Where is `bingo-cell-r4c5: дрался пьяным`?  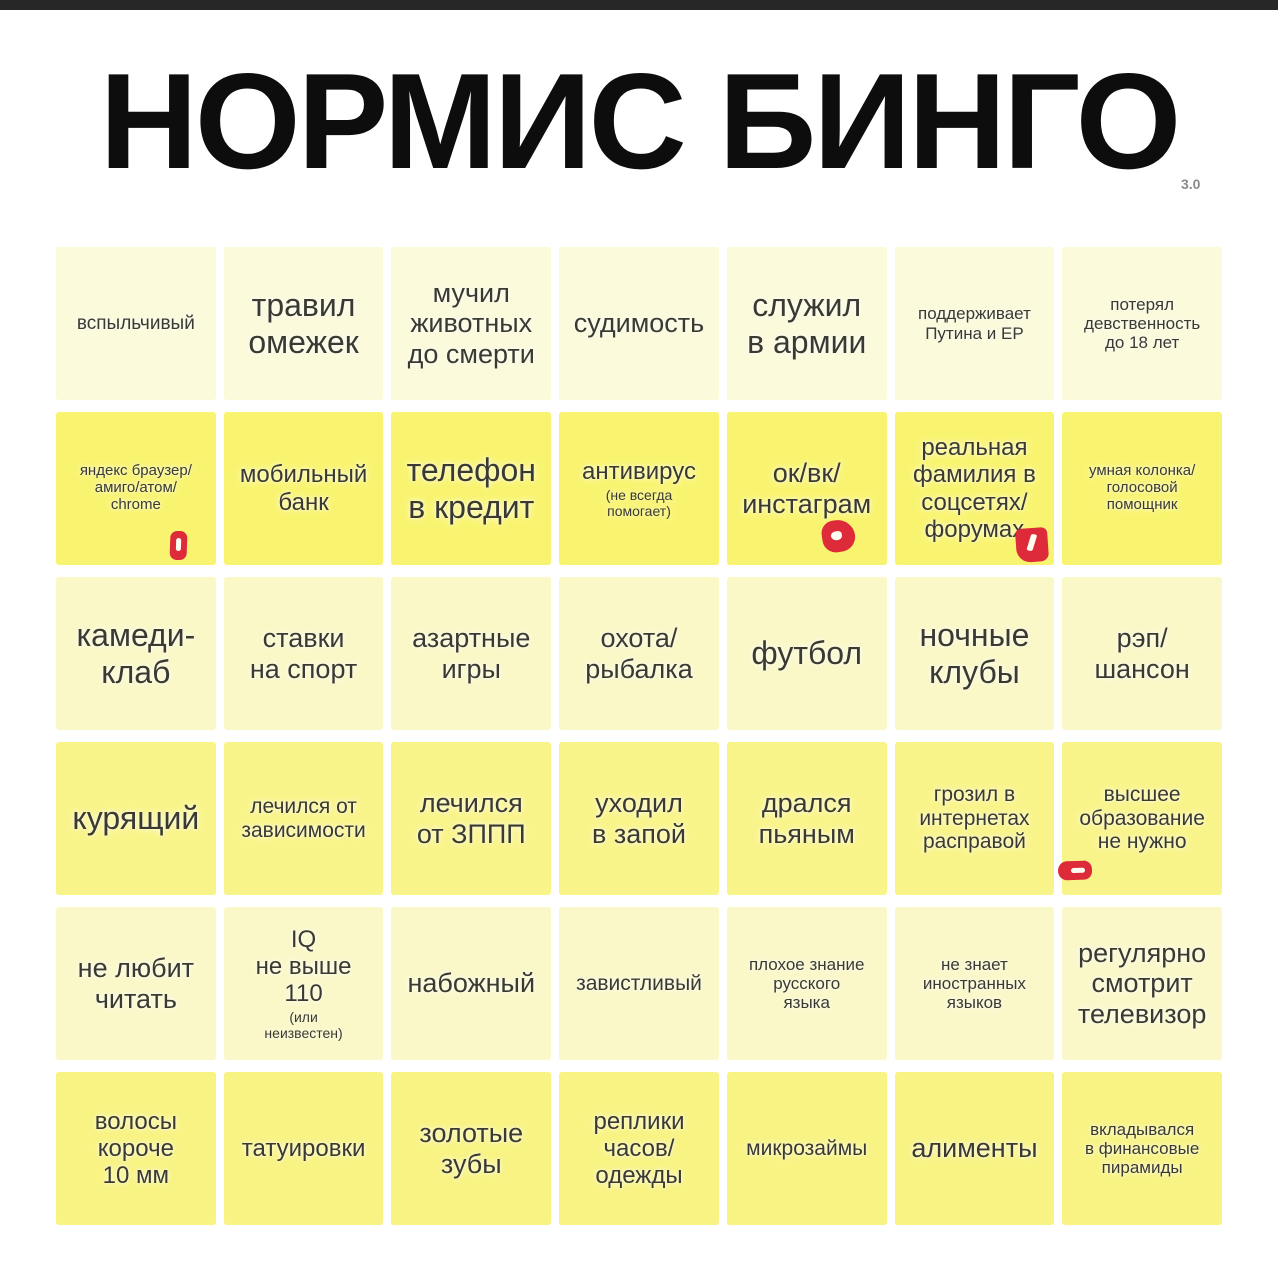
bingo-cell-r4c5: дрался пьяным is located at coordinates (806, 818).